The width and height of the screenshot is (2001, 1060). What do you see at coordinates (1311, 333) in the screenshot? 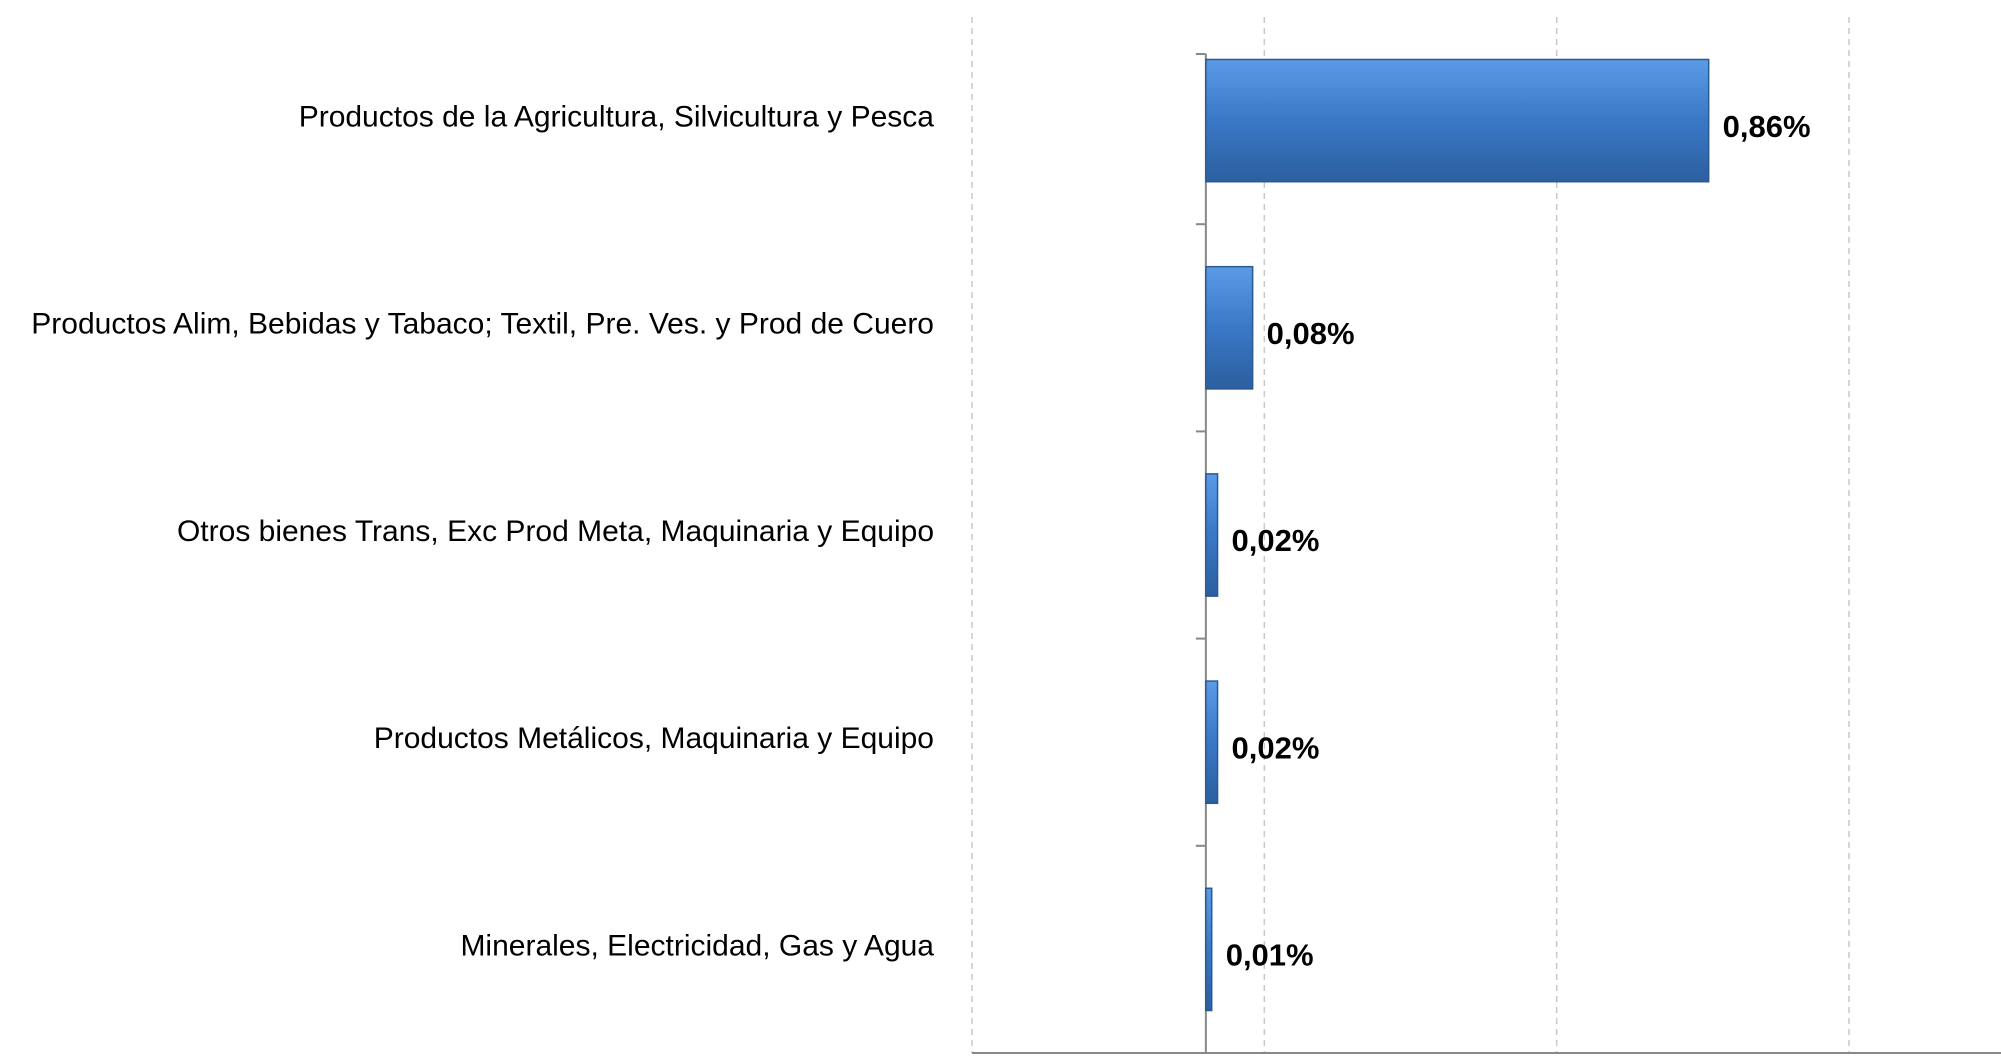
I see `data-label: 0,08%` at bounding box center [1311, 333].